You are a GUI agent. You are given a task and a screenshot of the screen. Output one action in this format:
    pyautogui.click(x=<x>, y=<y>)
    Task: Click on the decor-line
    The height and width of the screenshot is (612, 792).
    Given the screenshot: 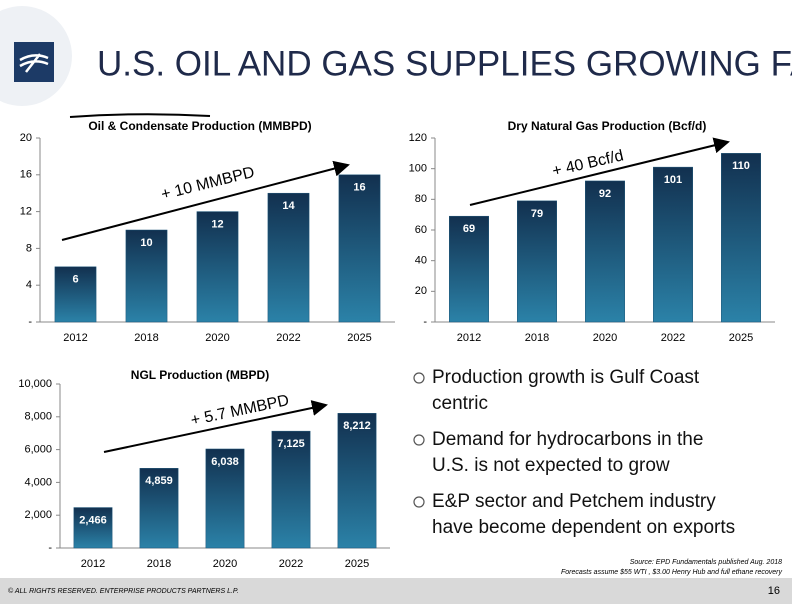 What is the action you would take?
    pyautogui.click(x=140, y=115)
    